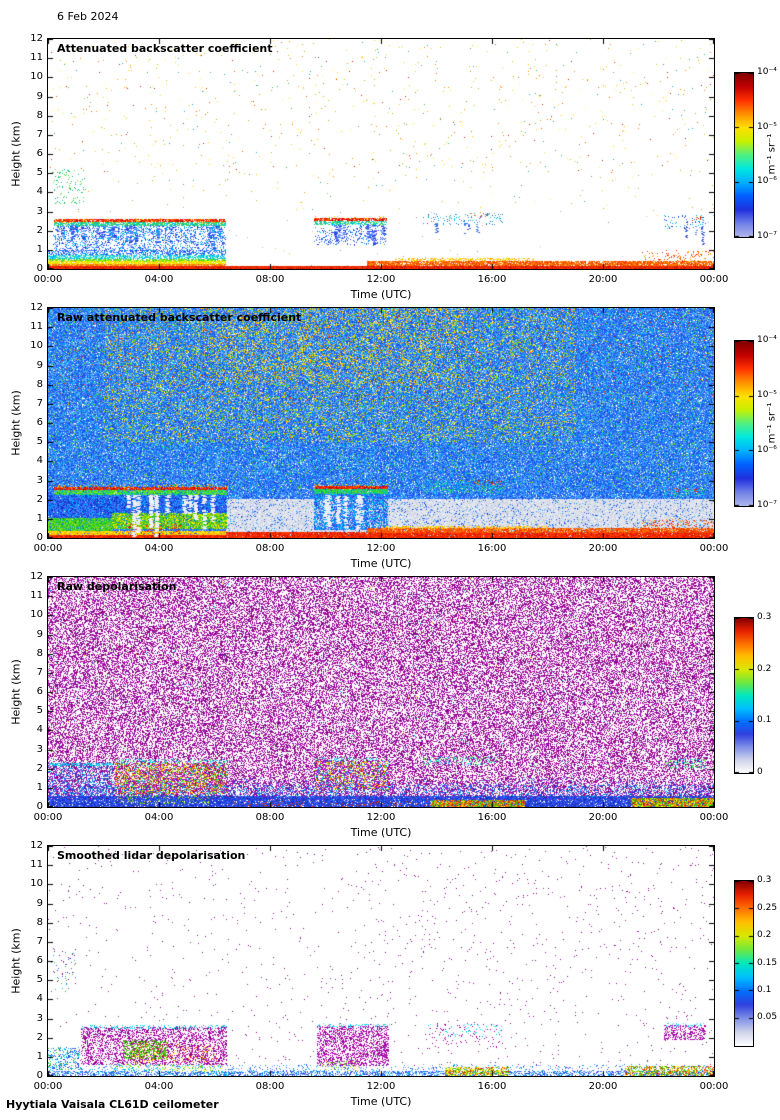 This screenshot has height=1120, width=780. I want to click on date-label: 6 Feb 2024, so click(88, 16).